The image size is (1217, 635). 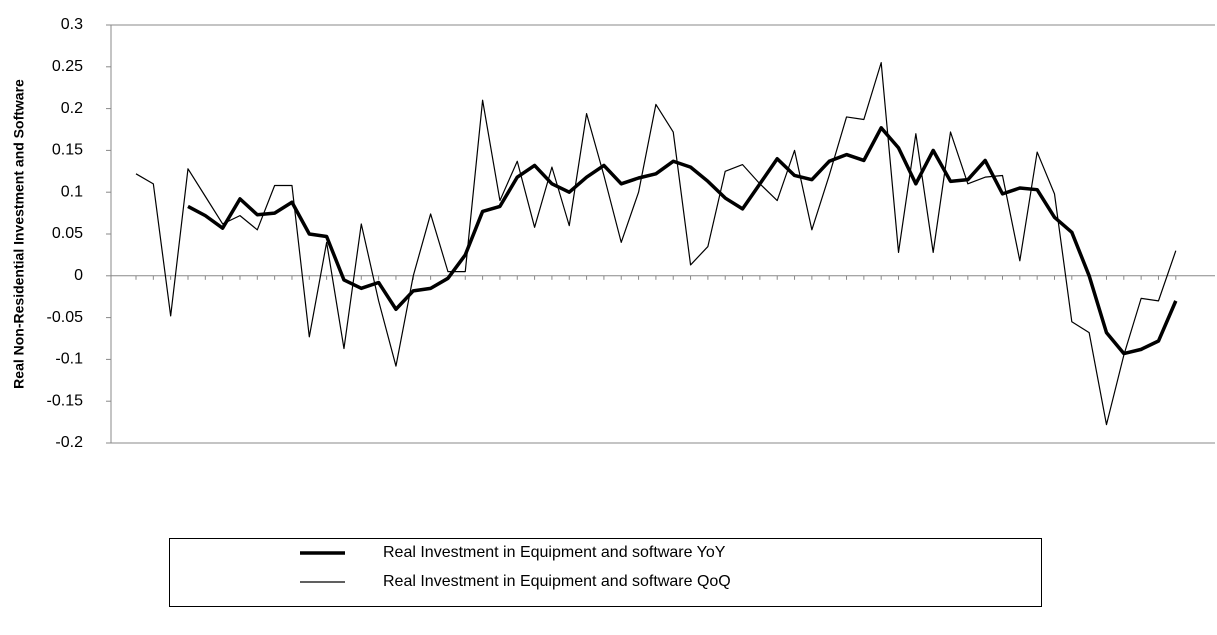 I want to click on y-tick-label: -0.2, so click(x=69, y=442).